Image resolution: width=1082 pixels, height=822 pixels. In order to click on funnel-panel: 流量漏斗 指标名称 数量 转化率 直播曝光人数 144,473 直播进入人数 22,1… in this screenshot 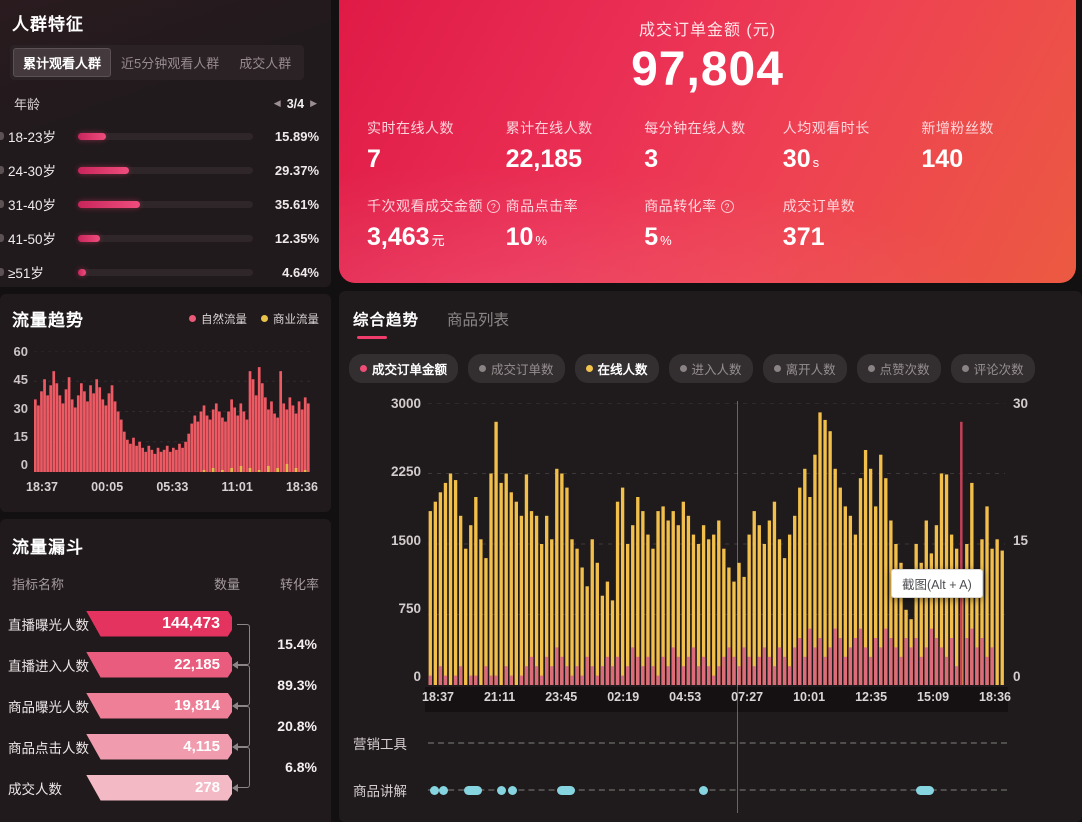, I will do `click(165, 670)`.